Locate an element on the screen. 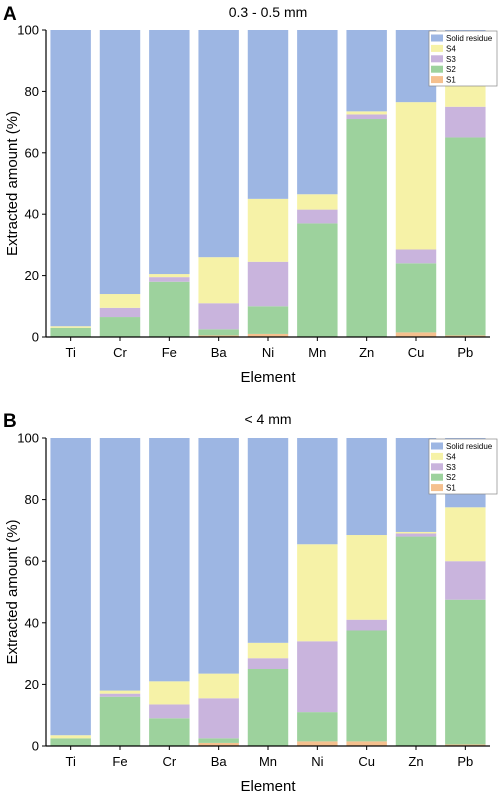 The width and height of the screenshot is (498, 795). bar-pb-s3 is located at coordinates (465, 580).